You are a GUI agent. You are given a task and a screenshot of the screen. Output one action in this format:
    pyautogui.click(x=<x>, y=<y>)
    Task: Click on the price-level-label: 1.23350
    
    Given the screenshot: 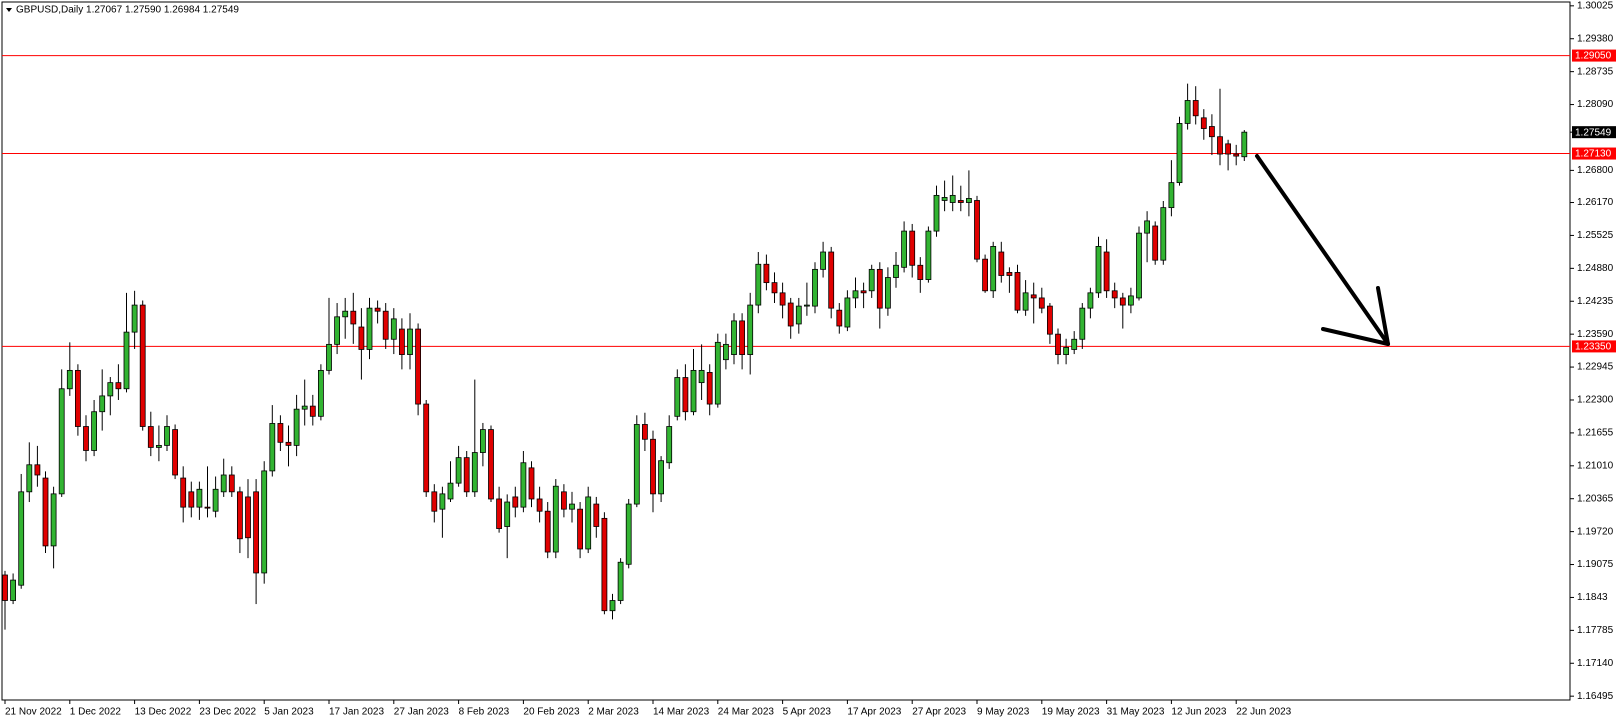 What is the action you would take?
    pyautogui.click(x=1593, y=347)
    